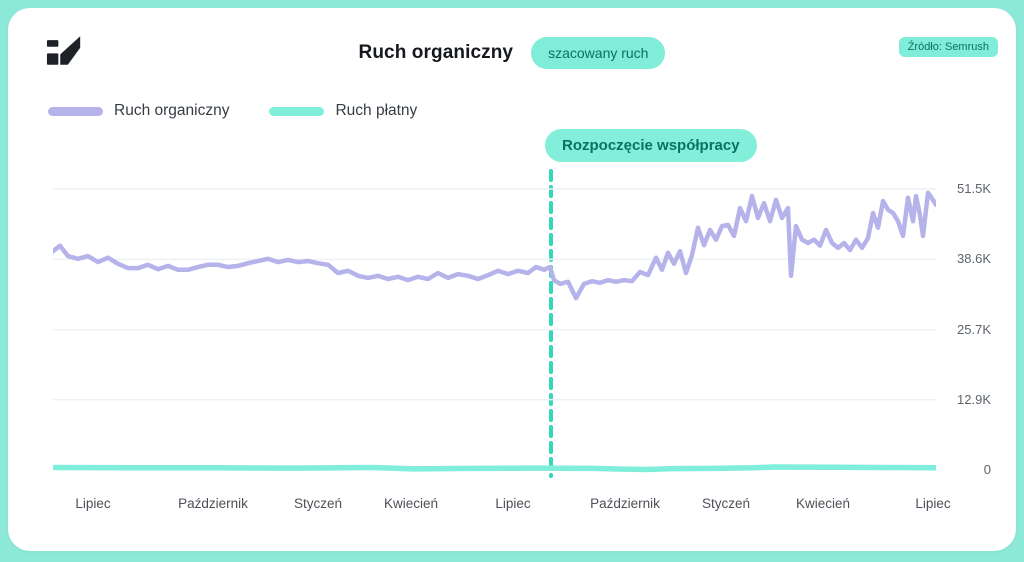 Image resolution: width=1024 pixels, height=562 pixels. Describe the element at coordinates (651, 145) in the screenshot. I see `annotation-badge: Rozpoczęcie współpracy` at that location.